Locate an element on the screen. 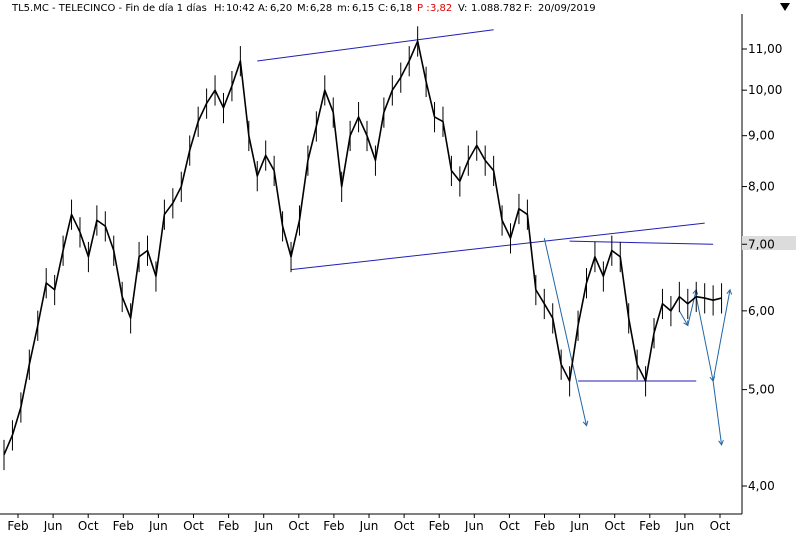 The height and width of the screenshot is (536, 796). projection-arrows is located at coordinates (638, 342).